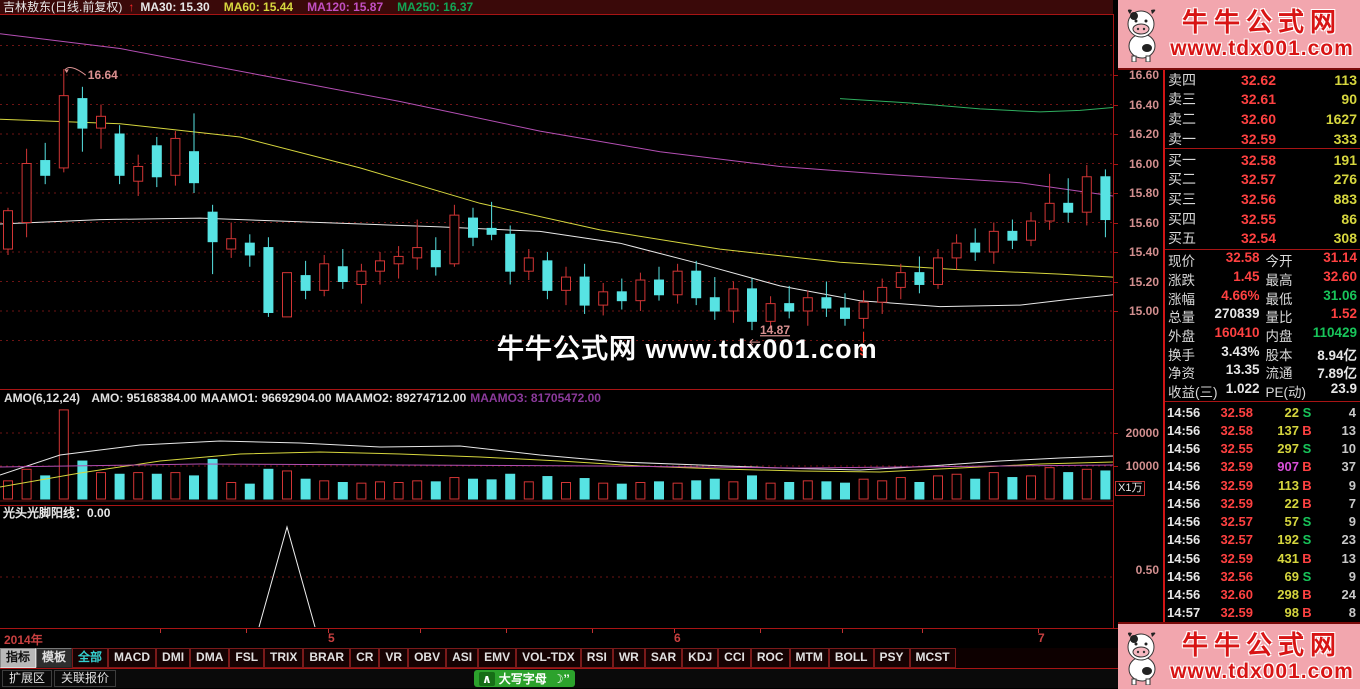  I want to click on chart-axis-divider, so click(1113, 321).